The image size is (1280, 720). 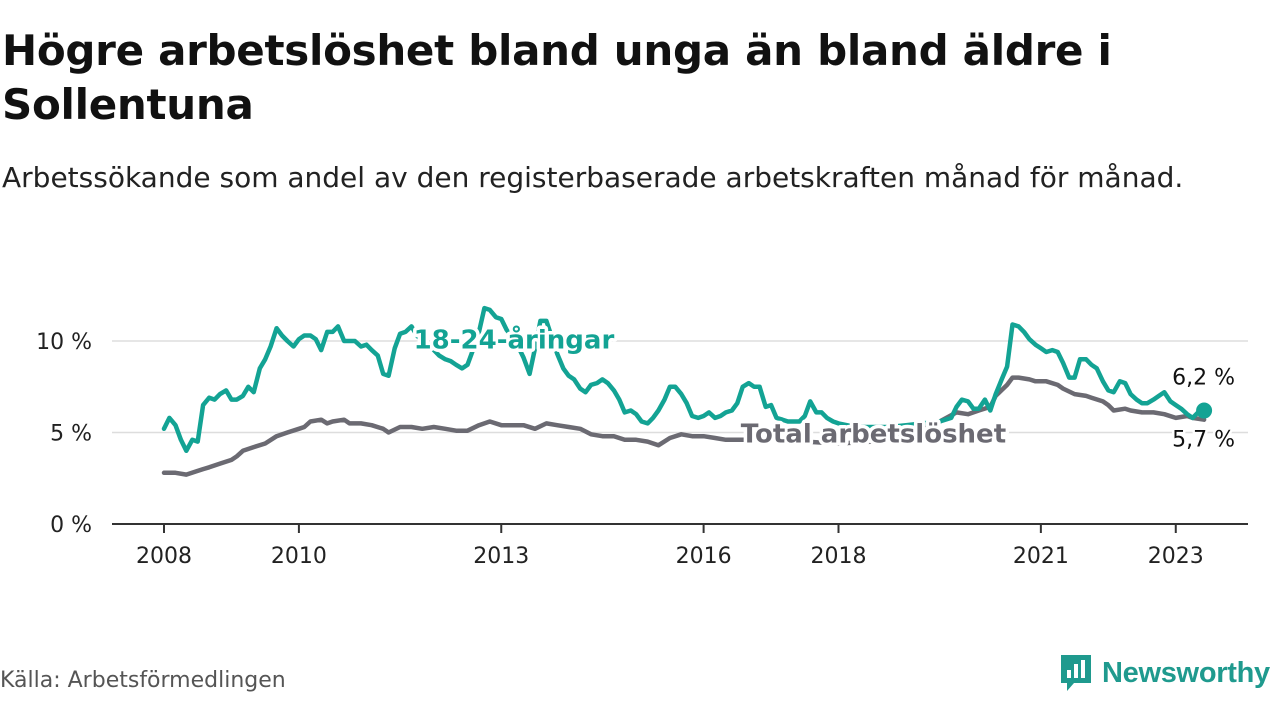 What do you see at coordinates (1176, 556) in the screenshot?
I see `x-tick-label: 2023` at bounding box center [1176, 556].